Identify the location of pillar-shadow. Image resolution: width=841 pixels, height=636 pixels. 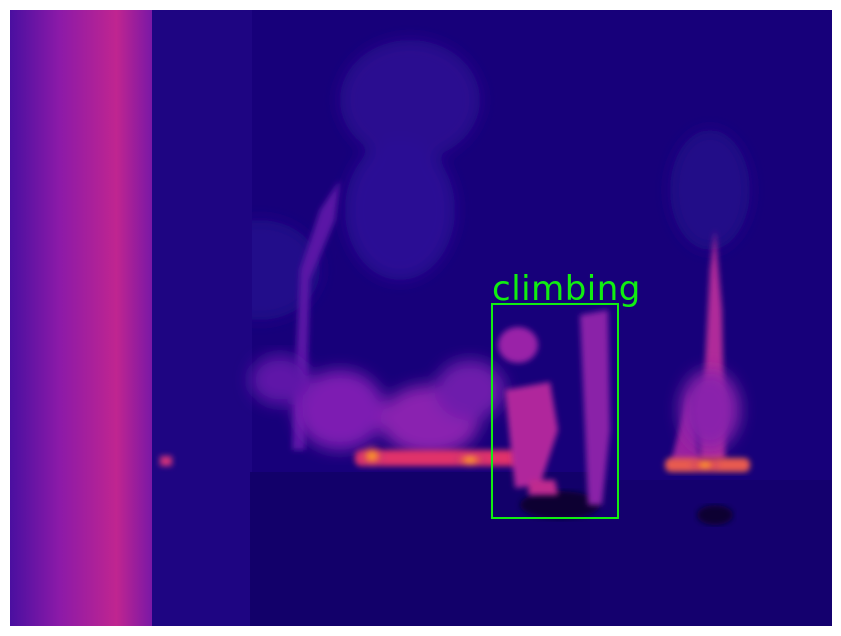
(202, 318).